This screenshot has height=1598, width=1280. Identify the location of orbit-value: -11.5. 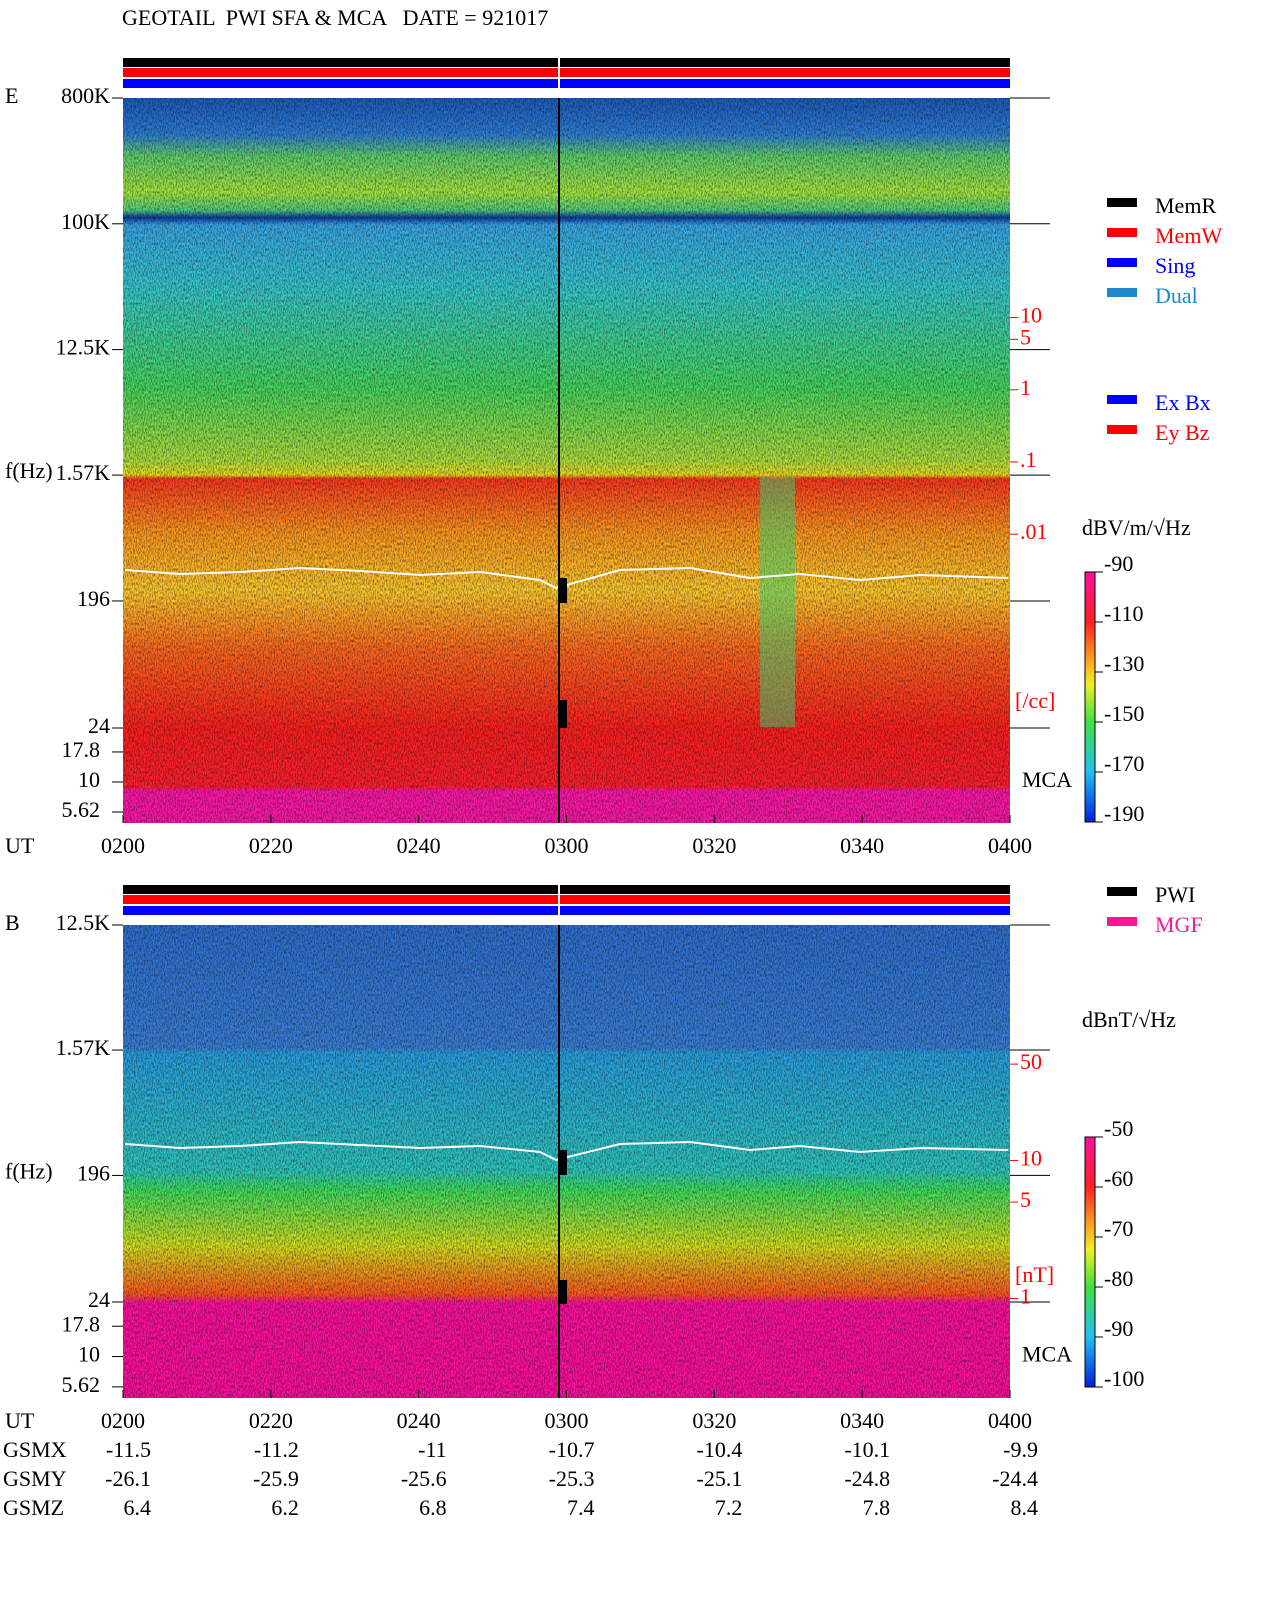
(128, 1449).